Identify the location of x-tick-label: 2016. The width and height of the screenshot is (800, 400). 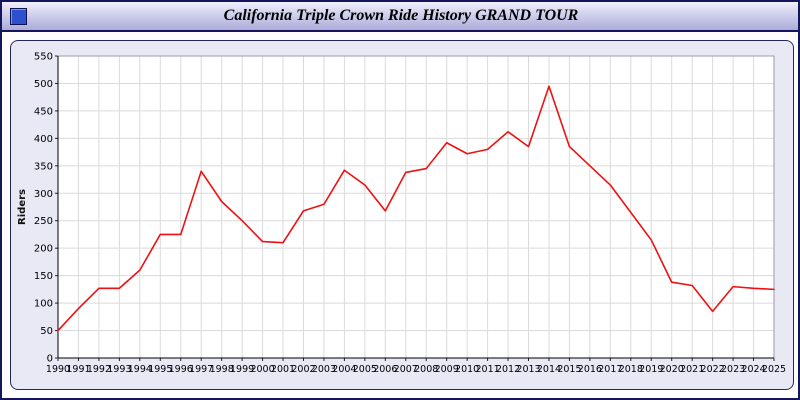
(590, 369).